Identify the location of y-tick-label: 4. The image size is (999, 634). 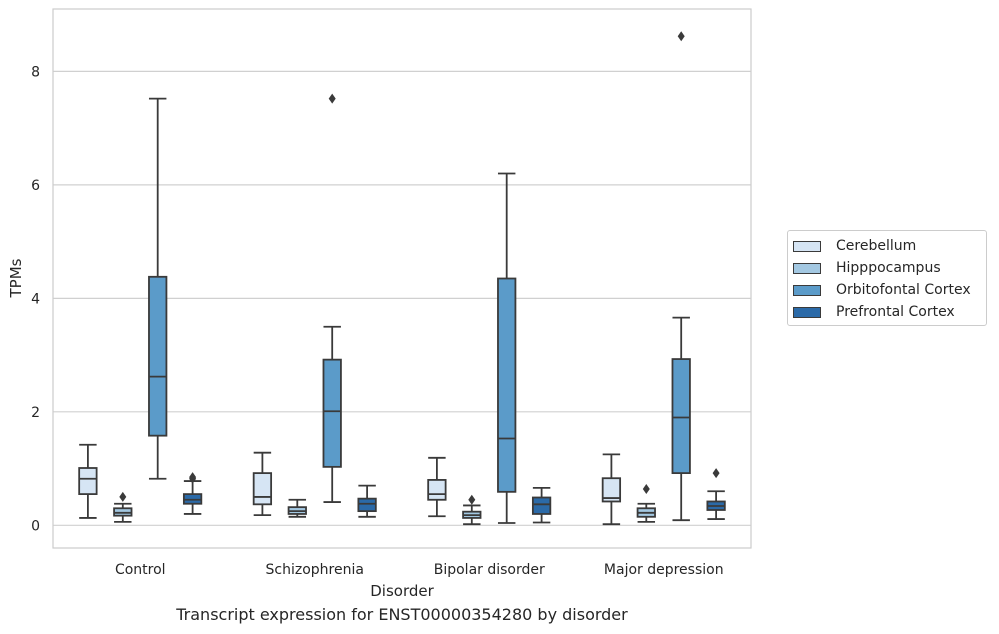
(35, 299).